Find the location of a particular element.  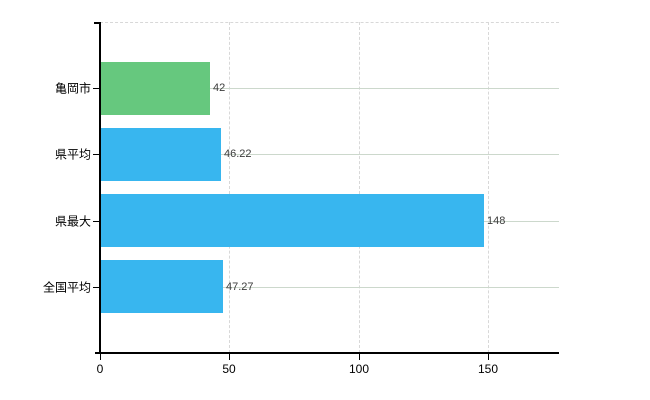

x-axis-line is located at coordinates (327, 353).